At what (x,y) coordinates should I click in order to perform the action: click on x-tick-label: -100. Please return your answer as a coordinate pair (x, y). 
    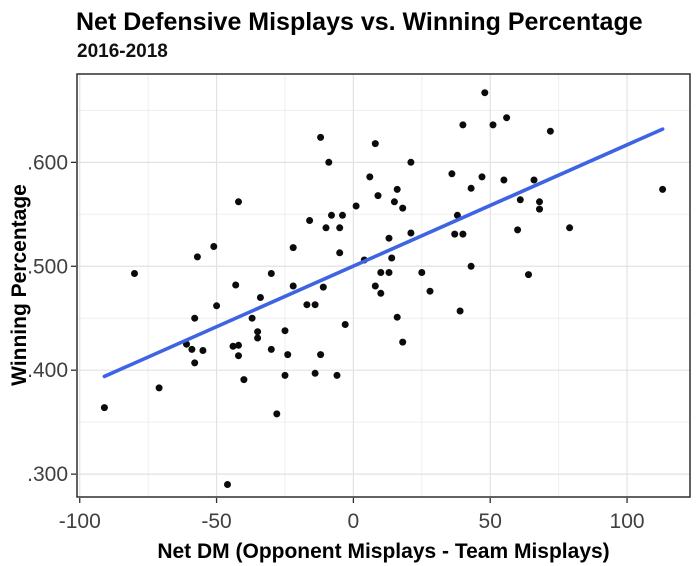
    Looking at the image, I should click on (80, 521).